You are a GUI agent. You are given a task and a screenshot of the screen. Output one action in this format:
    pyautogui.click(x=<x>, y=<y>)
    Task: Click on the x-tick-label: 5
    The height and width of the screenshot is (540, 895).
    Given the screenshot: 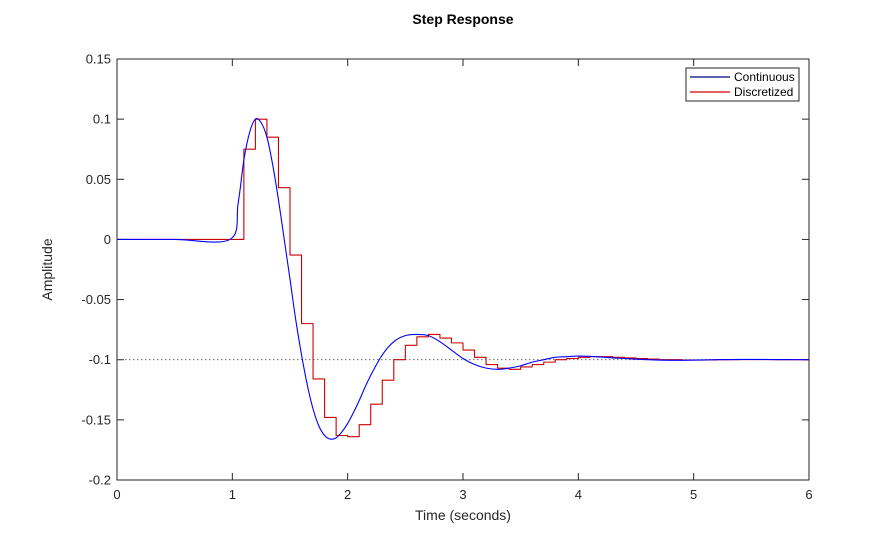 What is the action you would take?
    pyautogui.click(x=693, y=494)
    